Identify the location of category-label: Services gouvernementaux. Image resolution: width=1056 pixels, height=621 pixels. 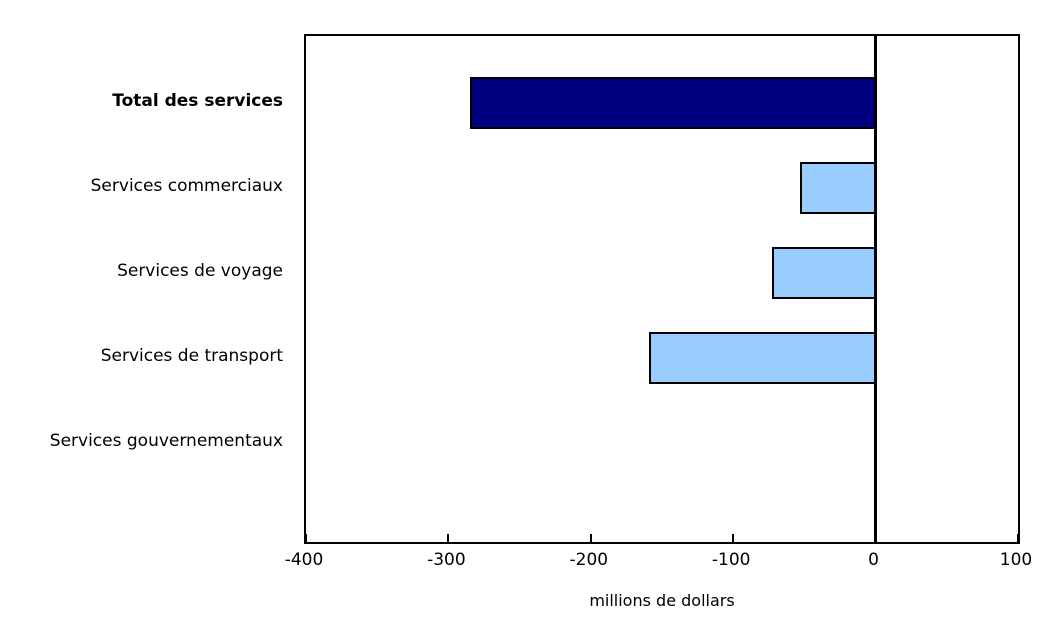
(166, 441).